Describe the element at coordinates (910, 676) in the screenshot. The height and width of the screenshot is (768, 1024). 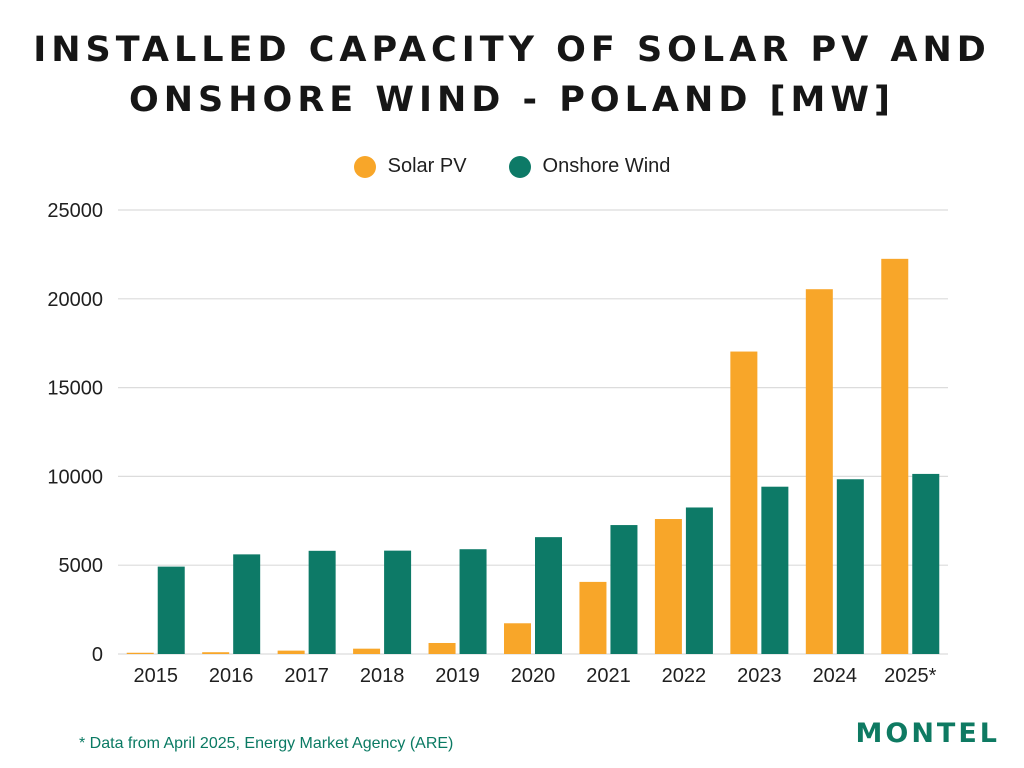
I see `x-tick-label: 2025*` at that location.